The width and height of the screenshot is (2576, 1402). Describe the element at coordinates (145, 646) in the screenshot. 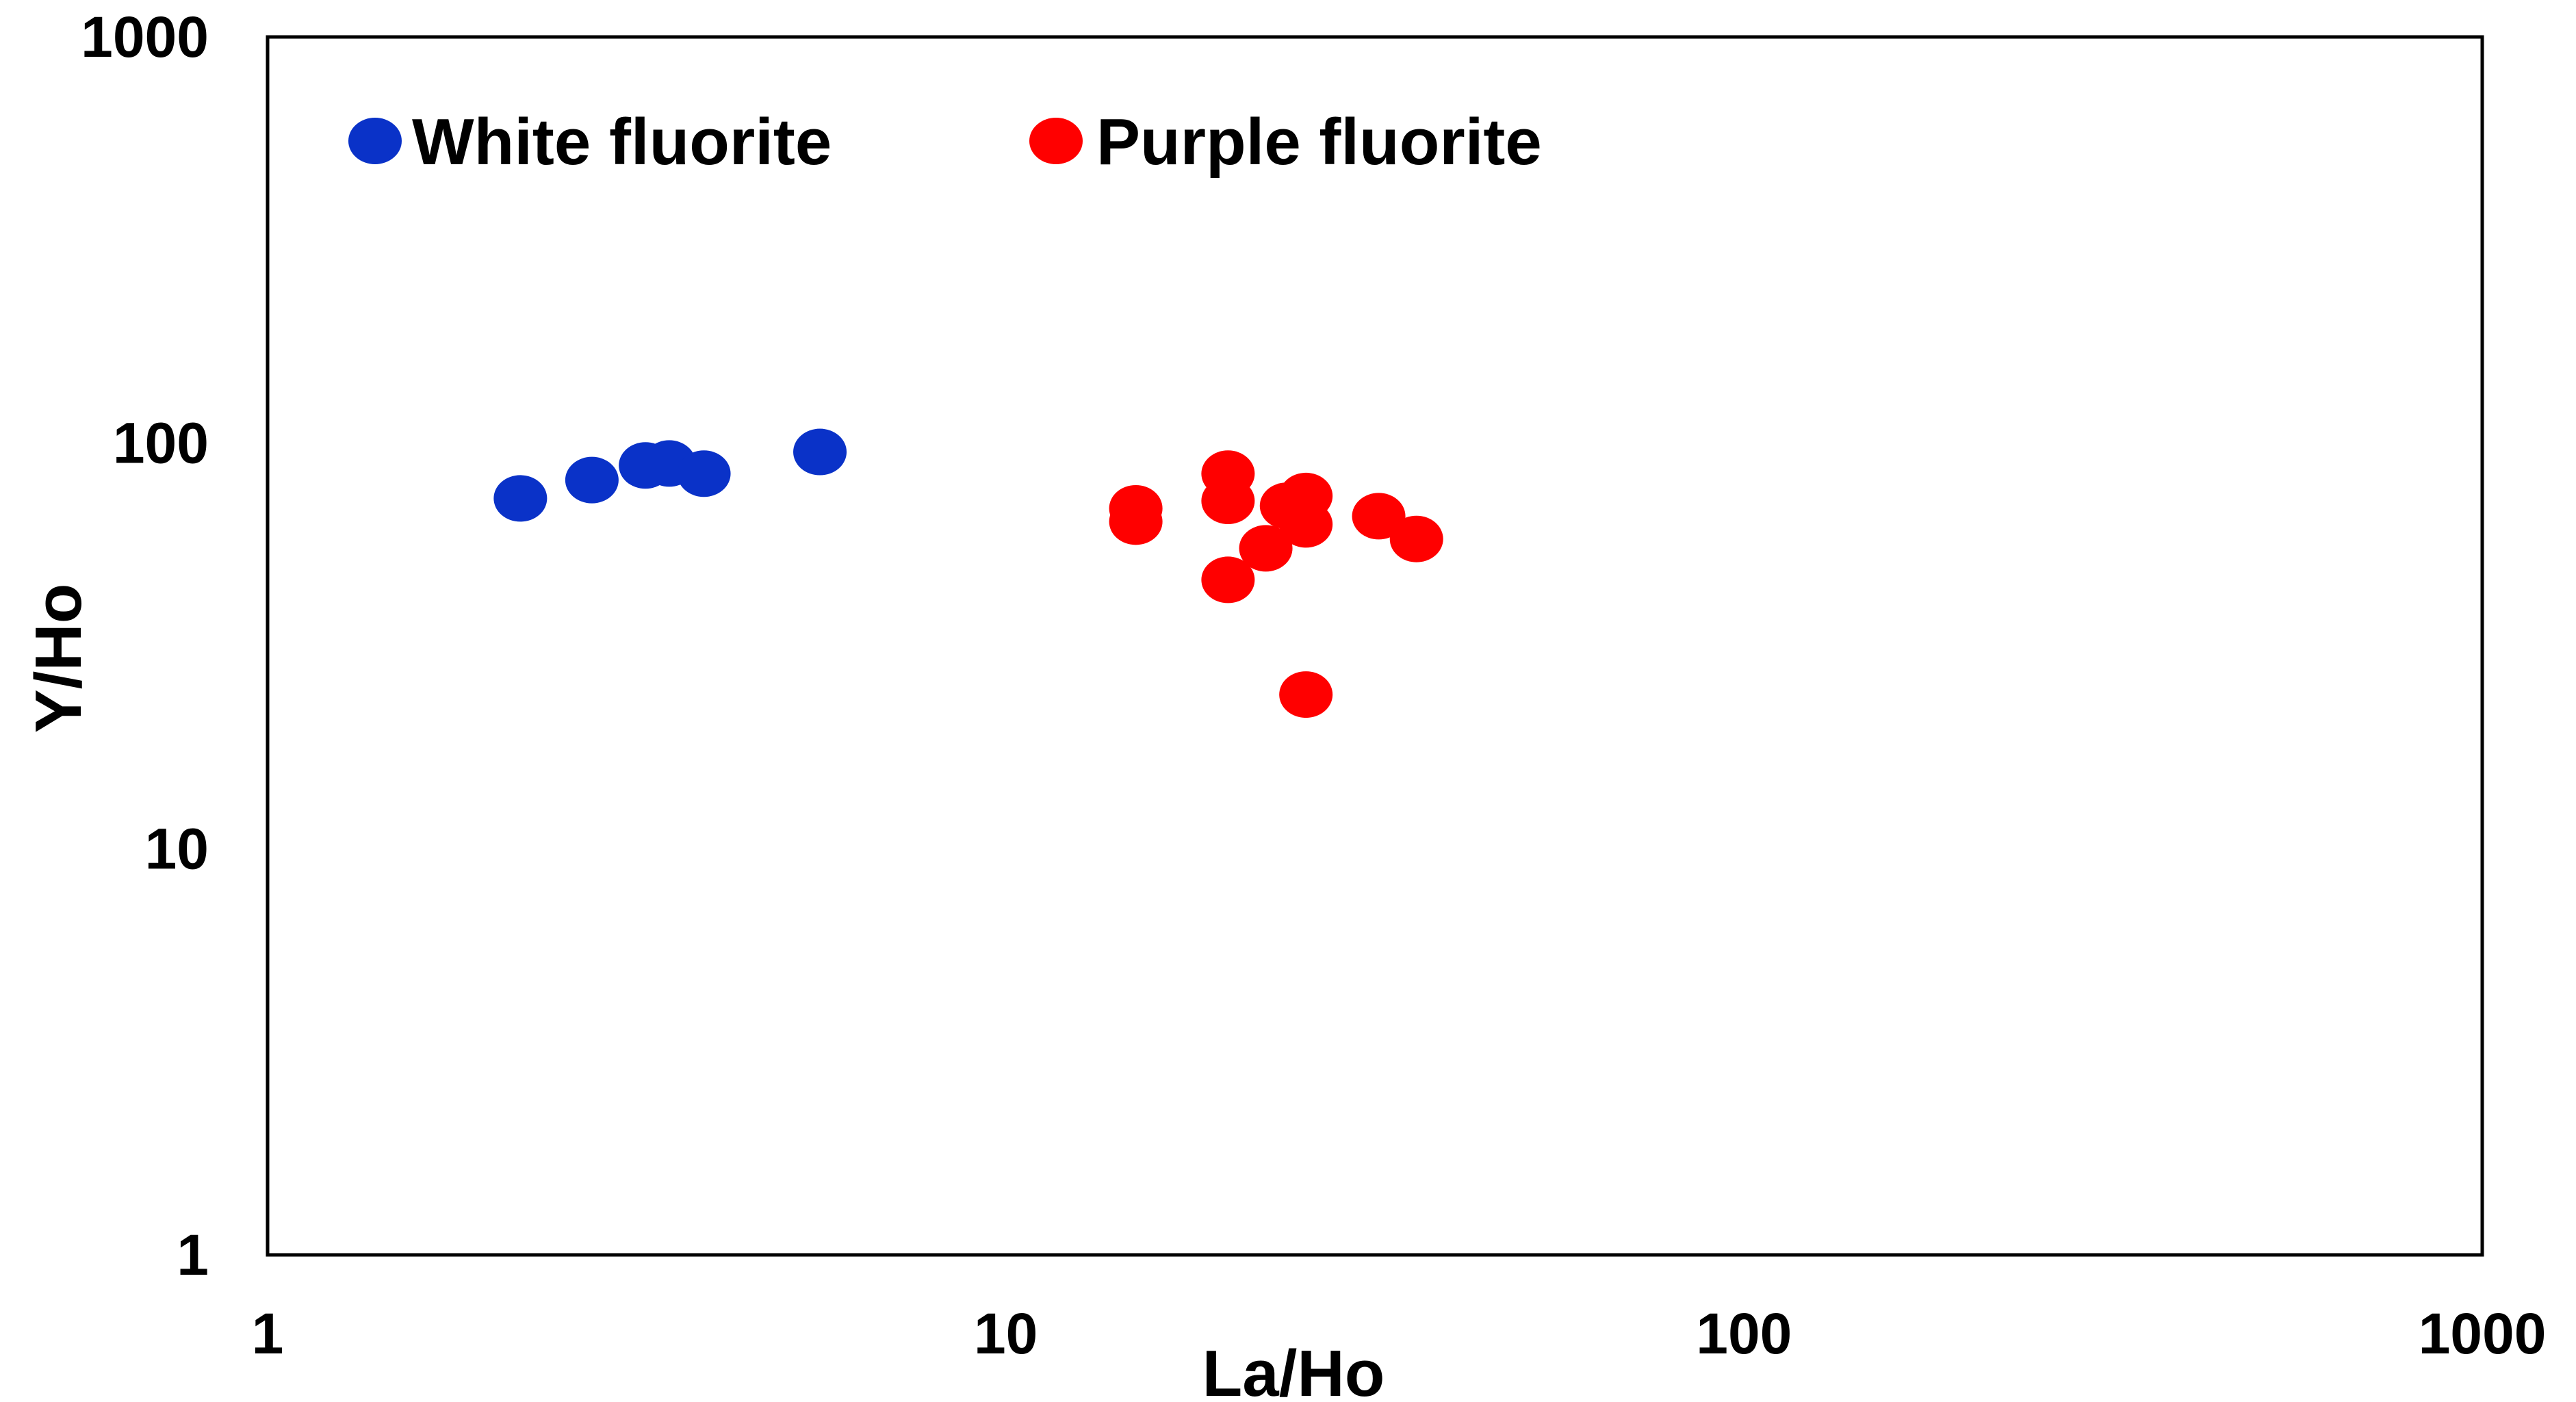

I see `y-axis-ticks: 1 10 100 1000` at that location.